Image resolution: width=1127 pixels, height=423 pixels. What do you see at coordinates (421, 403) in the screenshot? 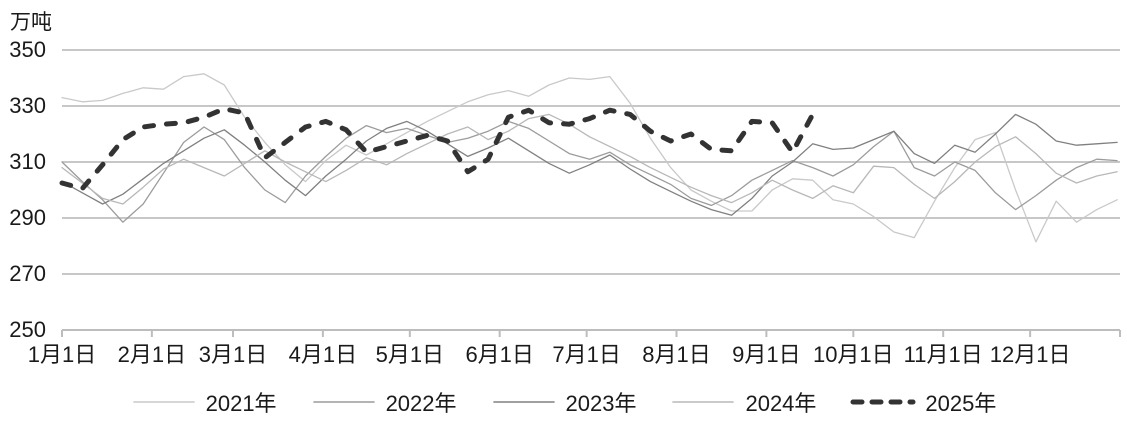
I see `legend-label-2022年: 2022年` at bounding box center [421, 403].